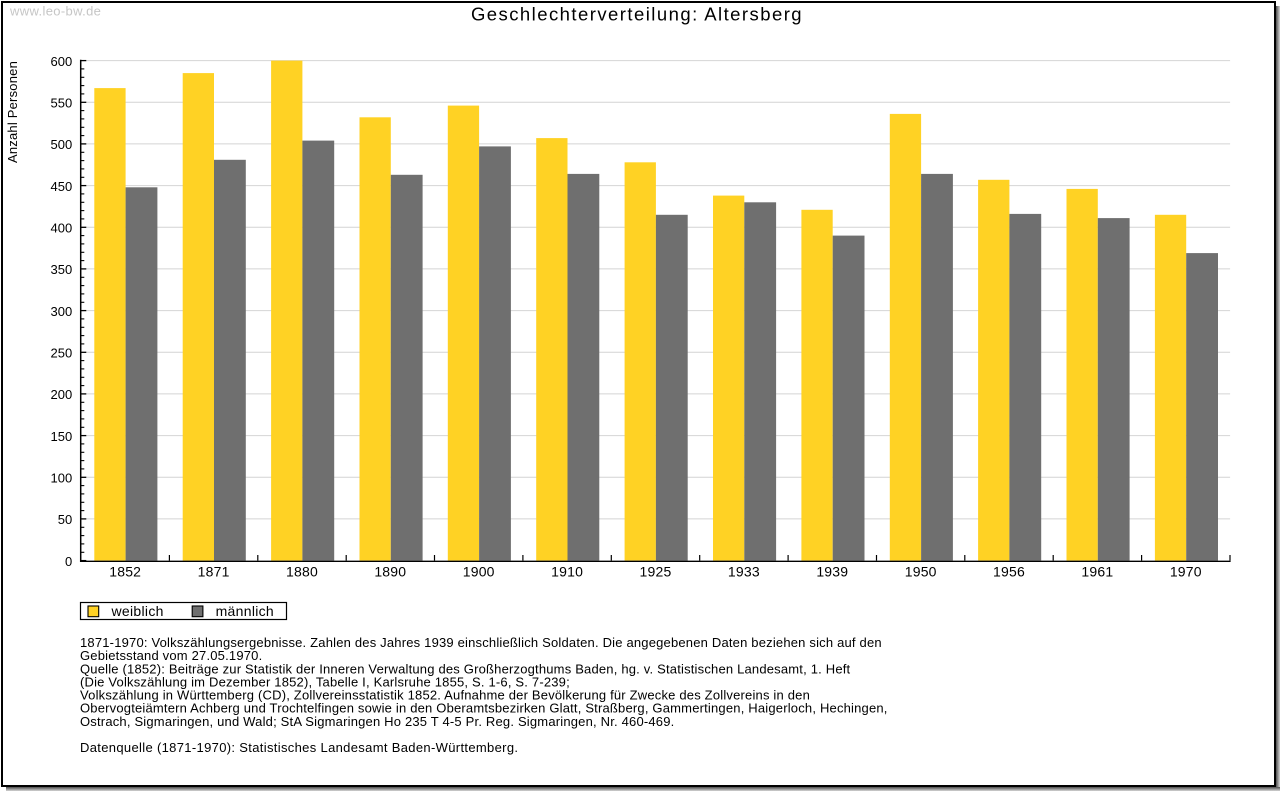 The image size is (1280, 791). What do you see at coordinates (12, 112) in the screenshot?
I see `svg-text: Anzahl Personen` at bounding box center [12, 112].